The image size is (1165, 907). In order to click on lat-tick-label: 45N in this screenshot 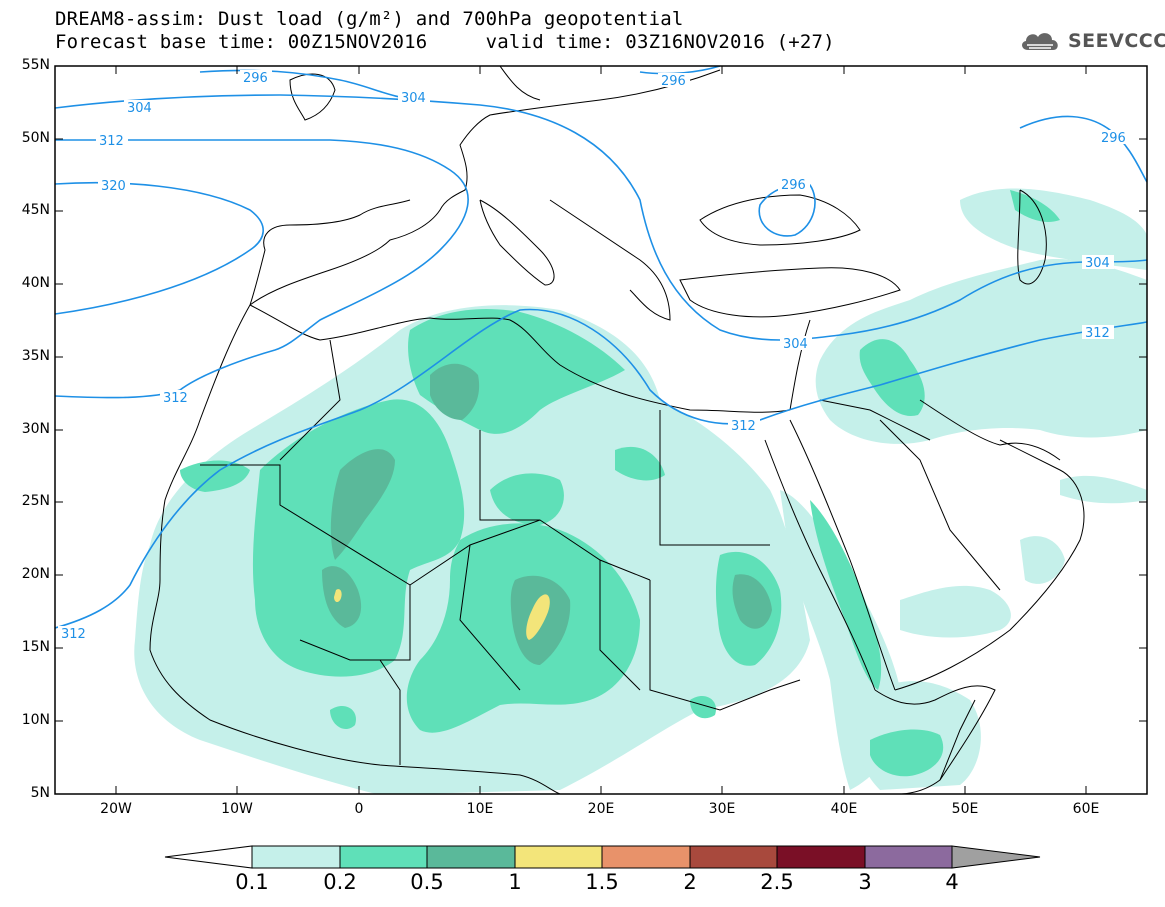, I will do `click(35, 210)`.